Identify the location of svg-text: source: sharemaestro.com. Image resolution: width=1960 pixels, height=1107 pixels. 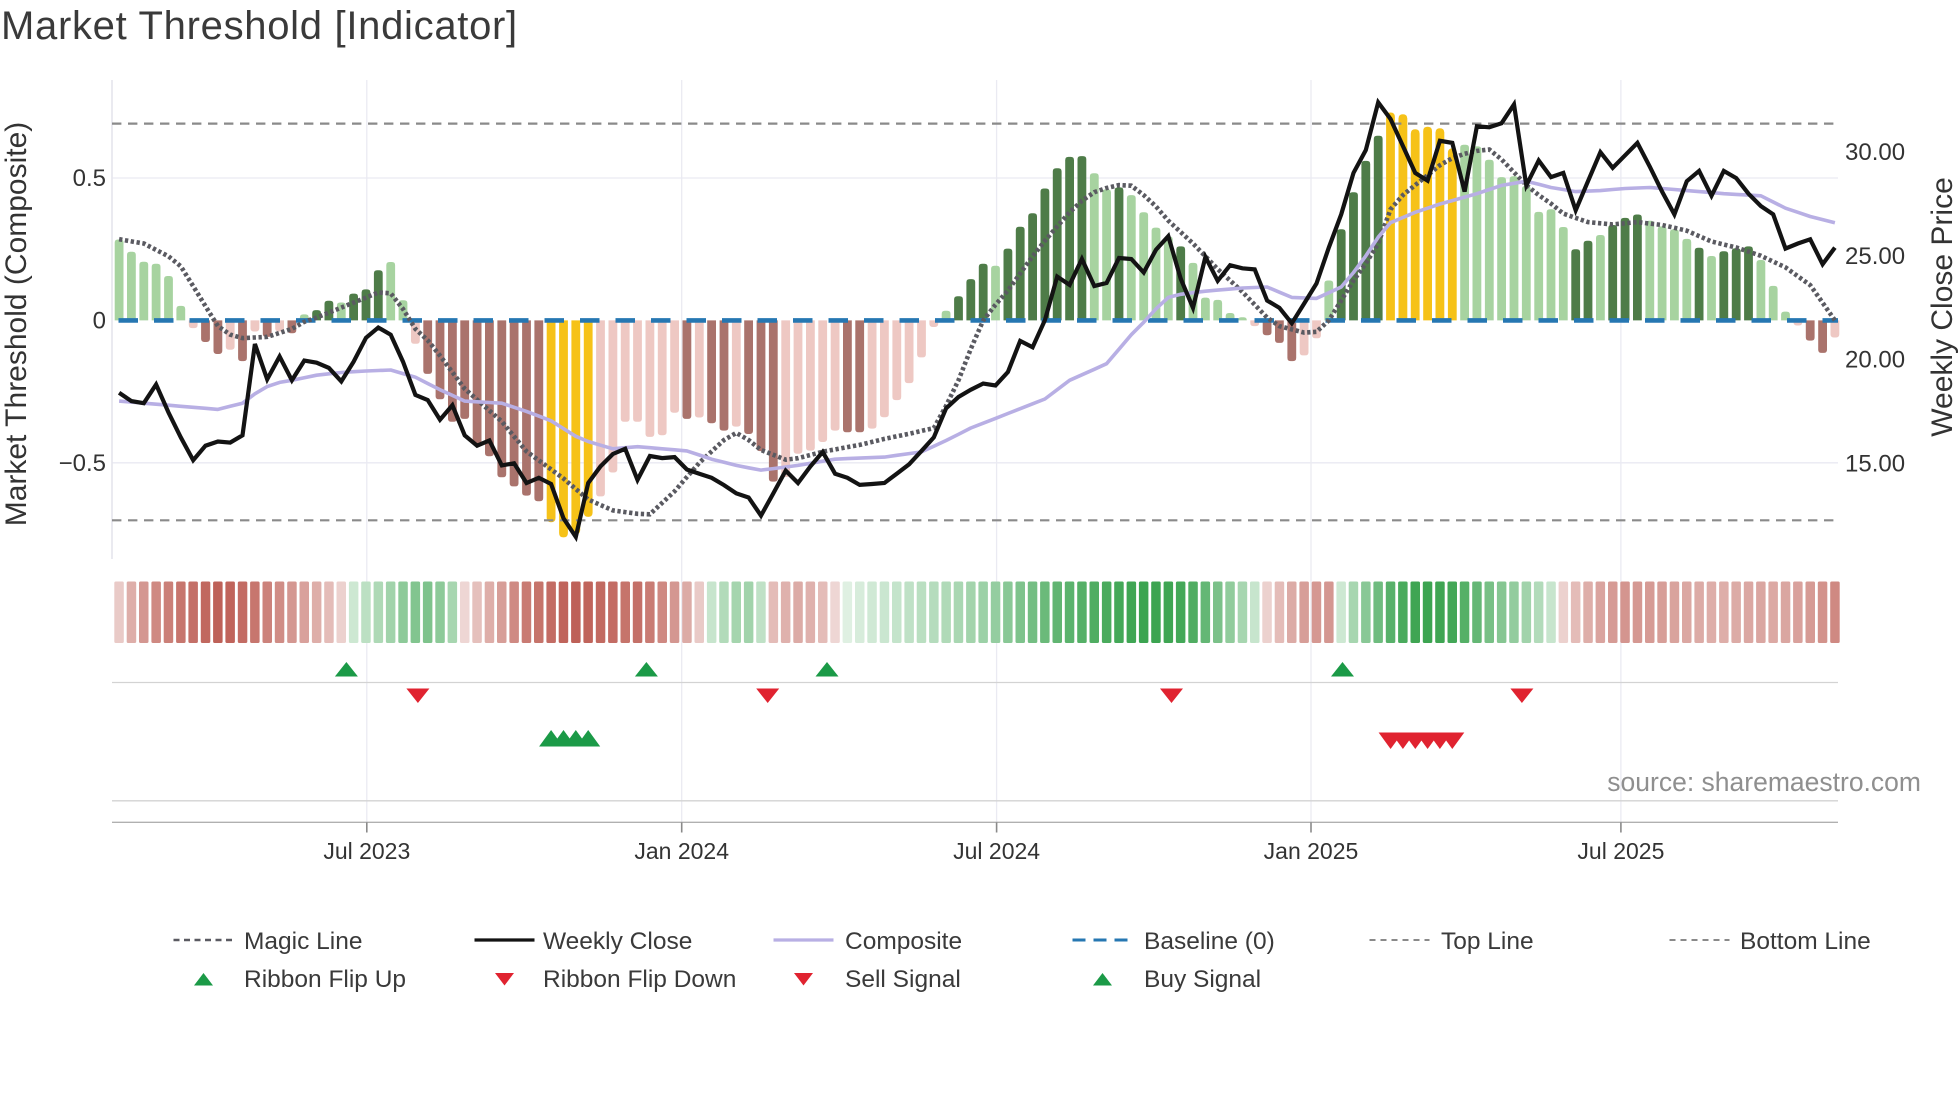
(1764, 782).